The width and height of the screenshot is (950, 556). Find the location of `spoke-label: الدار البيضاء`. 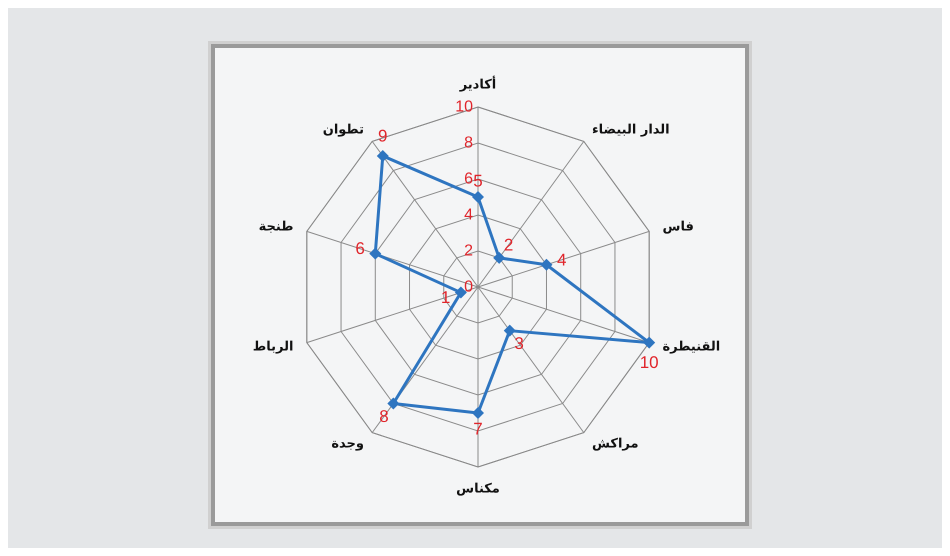

spoke-label: الدار البيضاء is located at coordinates (631, 130).